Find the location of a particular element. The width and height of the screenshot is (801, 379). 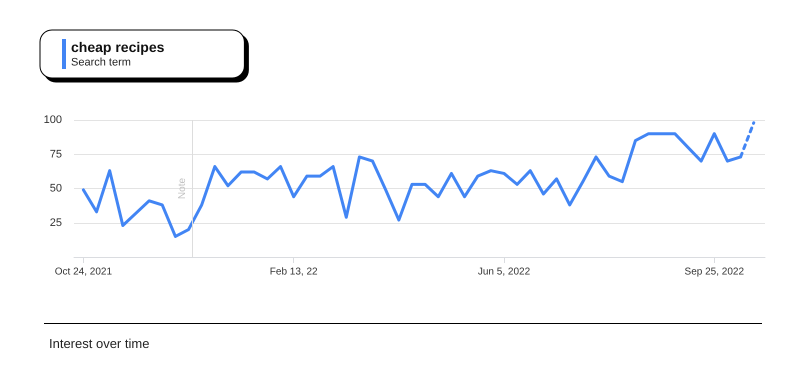

y-tick-label: 50 is located at coordinates (56, 188).